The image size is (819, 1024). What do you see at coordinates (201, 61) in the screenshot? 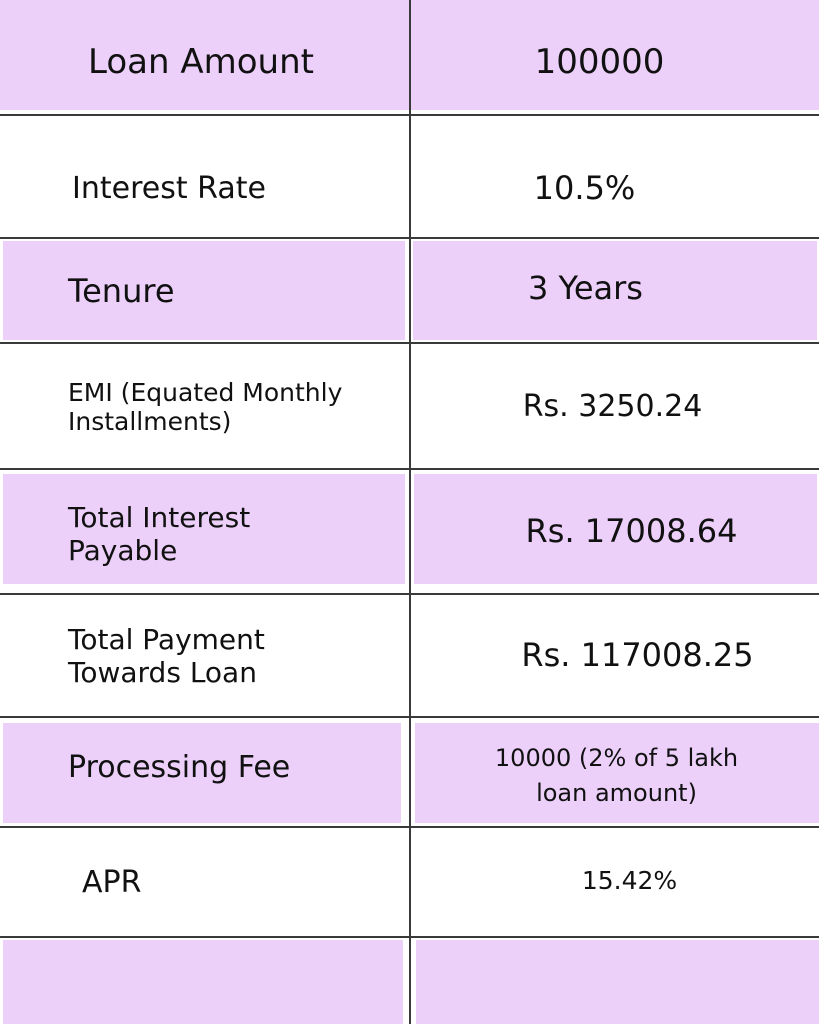
I see `loan-amount-label: Loan Amount` at bounding box center [201, 61].